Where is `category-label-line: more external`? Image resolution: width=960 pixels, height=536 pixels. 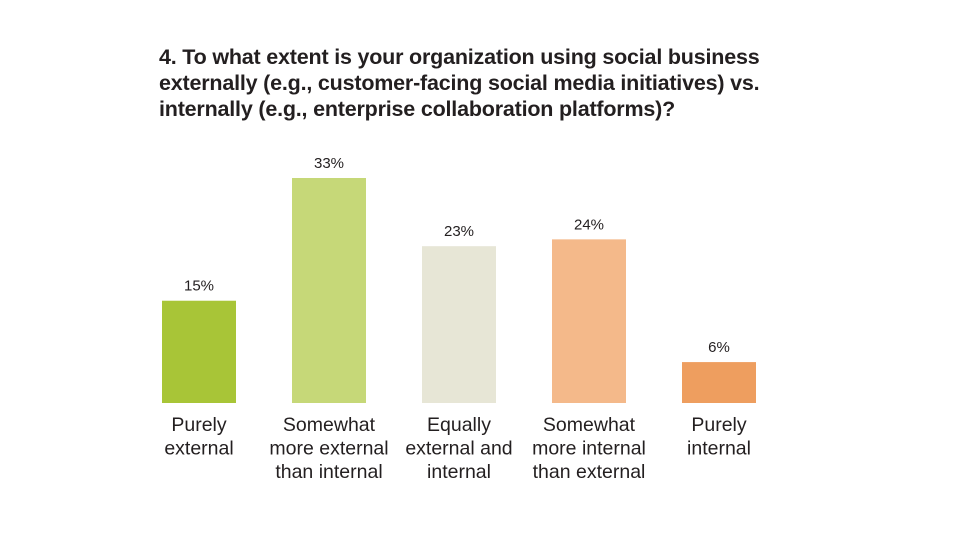 category-label-line: more external is located at coordinates (328, 449).